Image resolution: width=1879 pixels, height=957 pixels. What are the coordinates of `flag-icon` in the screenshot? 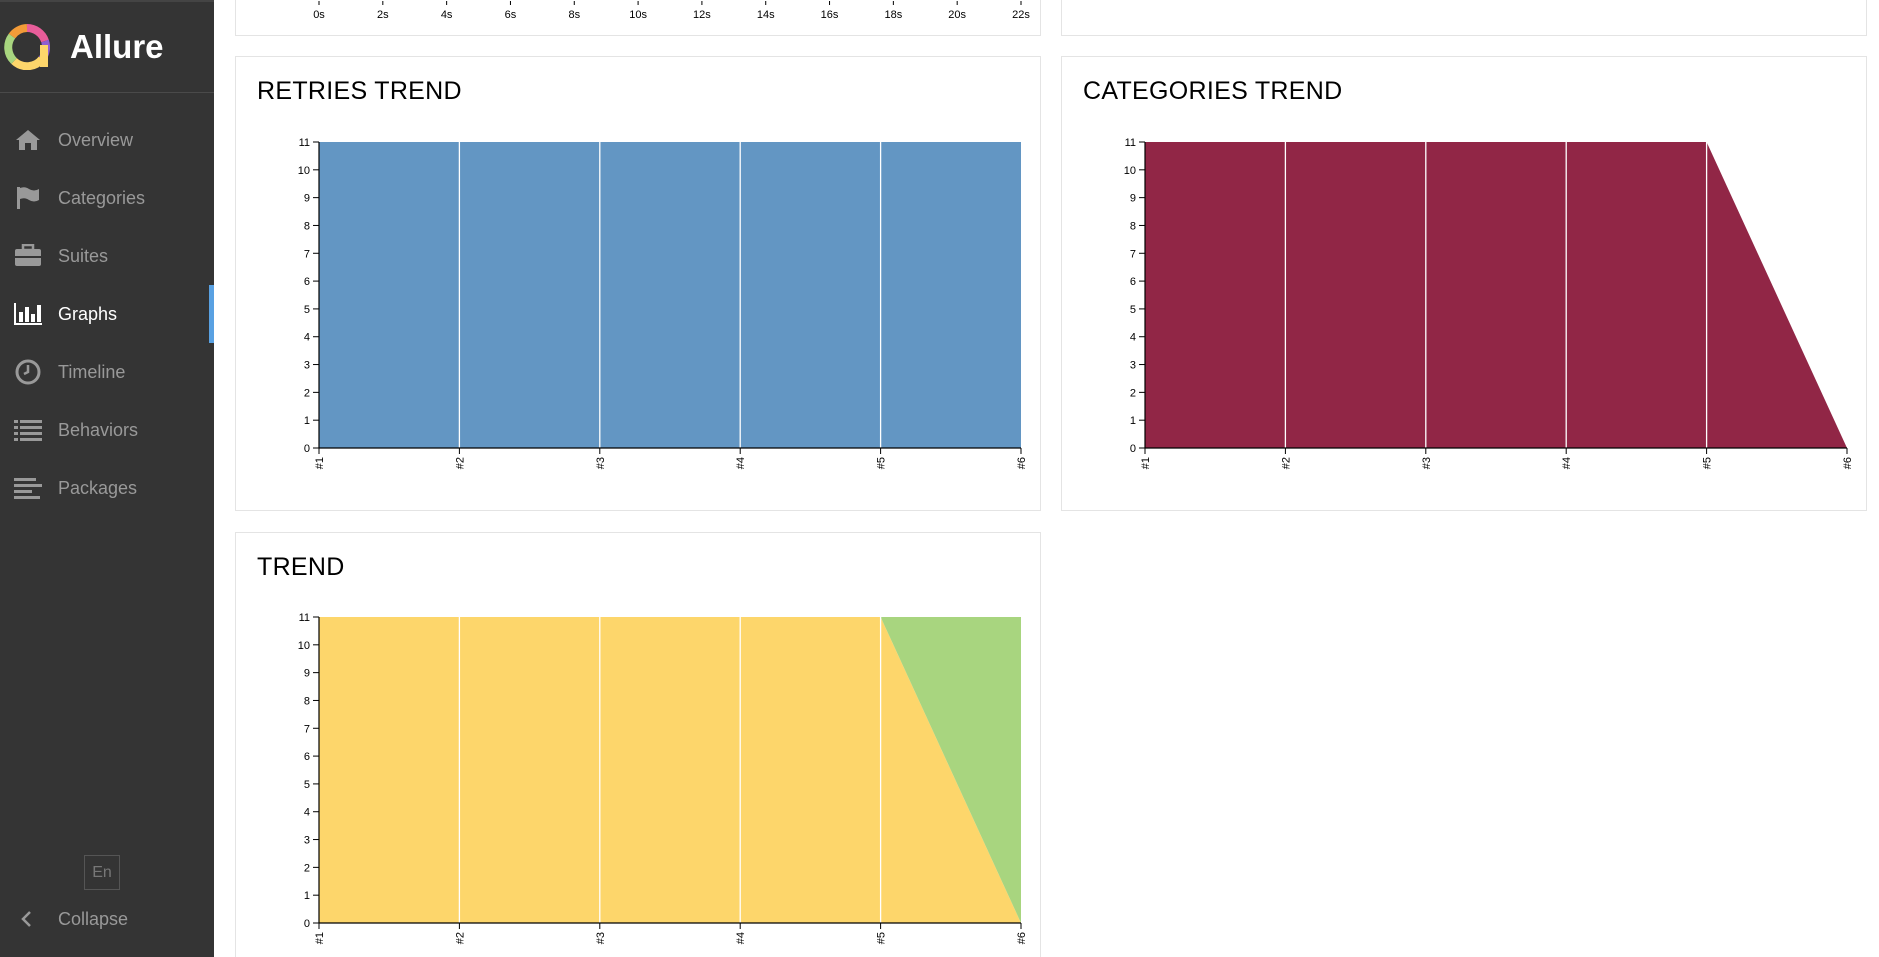 It's located at (28, 198).